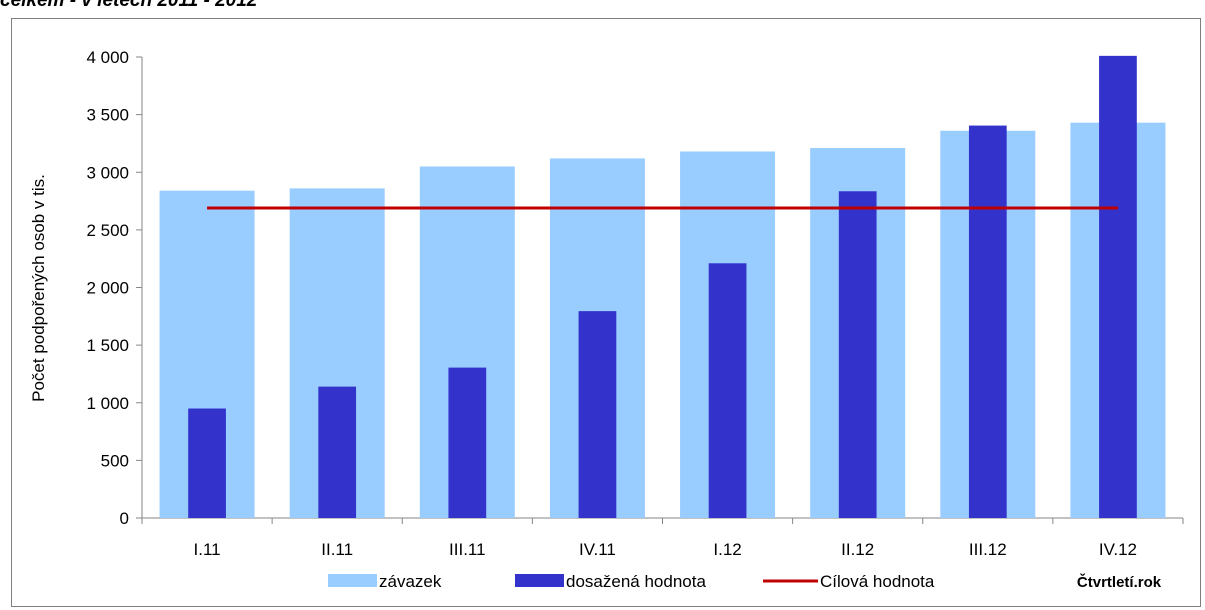 This screenshot has height=610, width=1205. I want to click on x-tick-label: I.11, so click(207, 549).